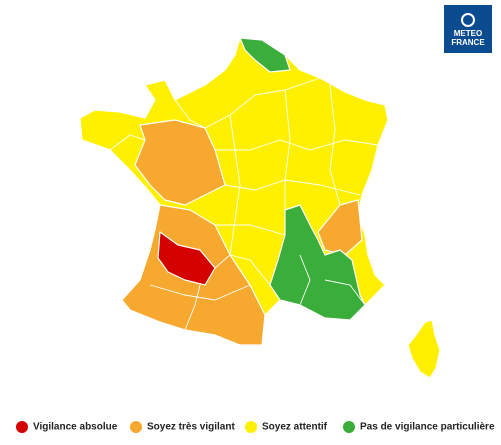 The height and width of the screenshot is (445, 501). Describe the element at coordinates (180, 162) in the screenshot. I see `orange-zone-west` at that location.